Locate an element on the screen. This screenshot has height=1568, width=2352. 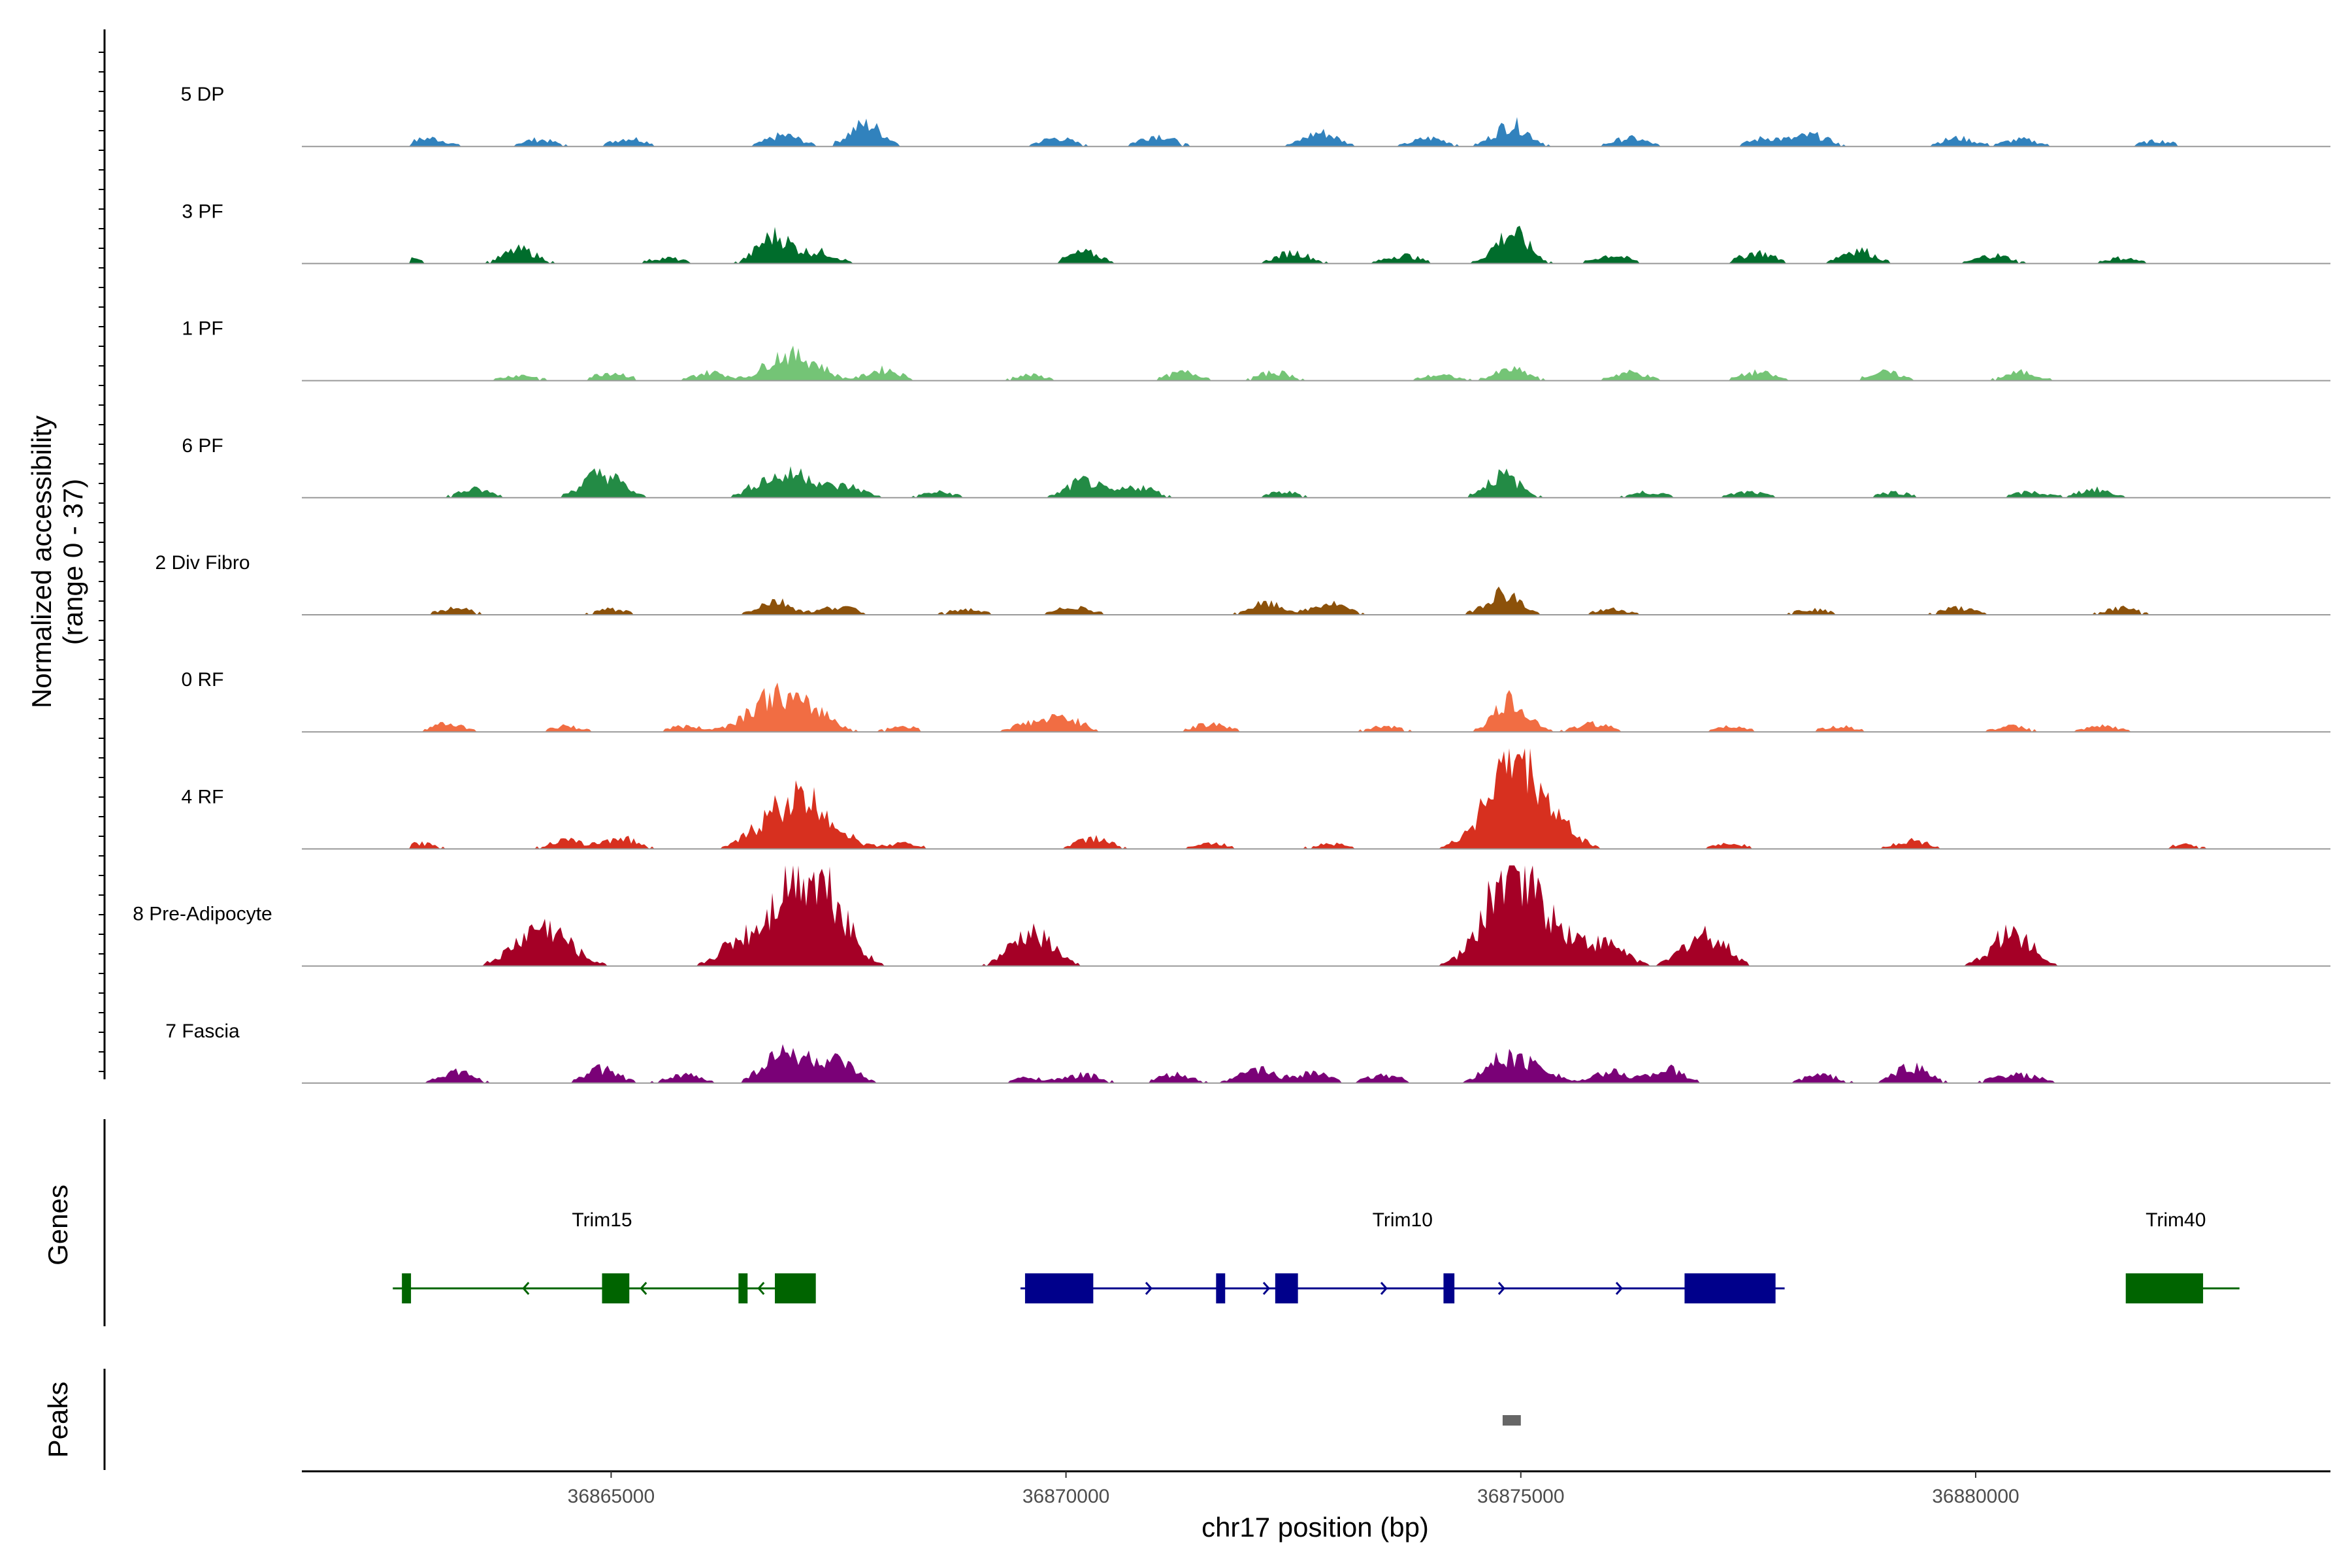
peak-regions is located at coordinates (1511, 1420).